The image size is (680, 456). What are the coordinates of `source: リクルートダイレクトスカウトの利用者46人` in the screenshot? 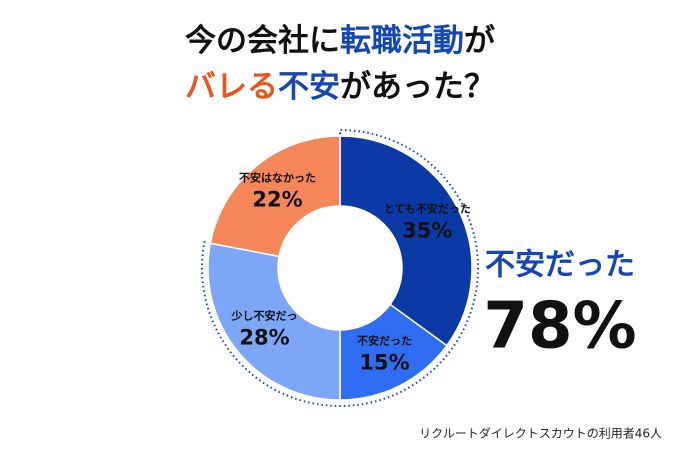 It's located at (540, 433).